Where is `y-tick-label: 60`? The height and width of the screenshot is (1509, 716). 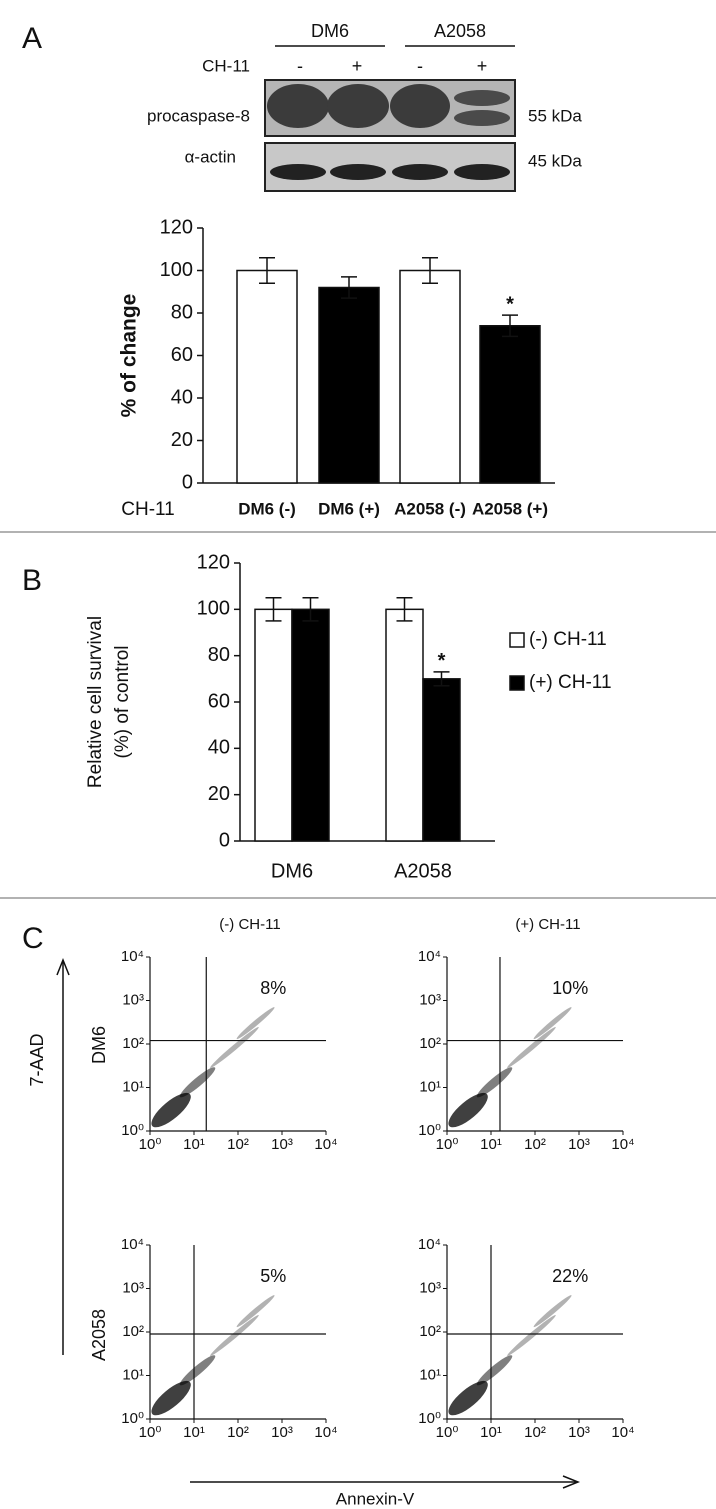 y-tick-label: 60 is located at coordinates (182, 355).